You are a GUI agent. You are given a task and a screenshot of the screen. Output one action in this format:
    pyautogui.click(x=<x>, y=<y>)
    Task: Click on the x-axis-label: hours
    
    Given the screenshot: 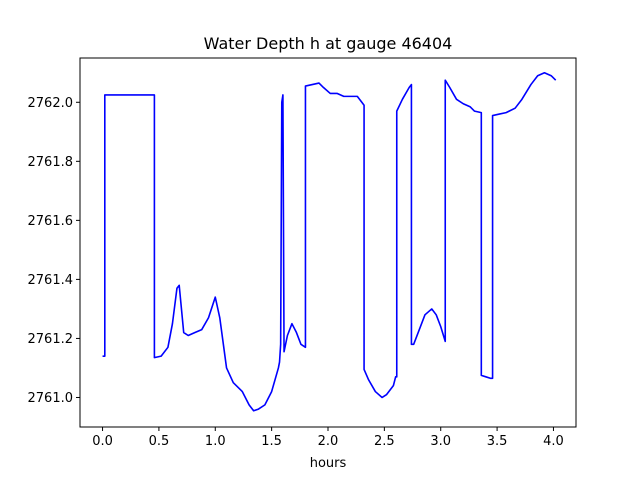 What is the action you would take?
    pyautogui.click(x=328, y=463)
    